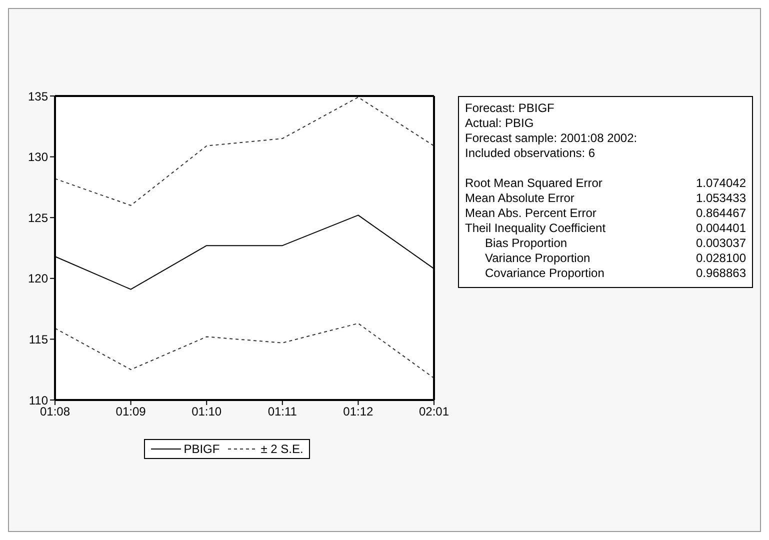 The height and width of the screenshot is (540, 769). I want to click on y-tick-label: 115, so click(38, 339).